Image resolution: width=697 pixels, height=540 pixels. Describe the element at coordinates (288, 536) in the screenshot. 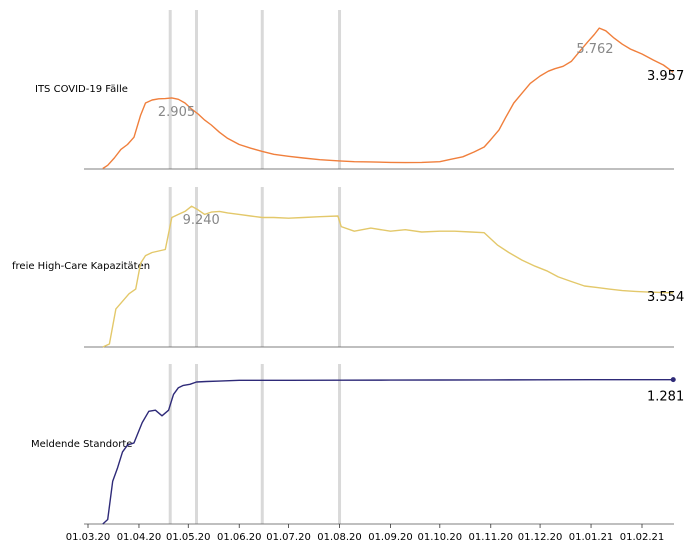

I see `x-tick-label: 01.07.20` at that location.